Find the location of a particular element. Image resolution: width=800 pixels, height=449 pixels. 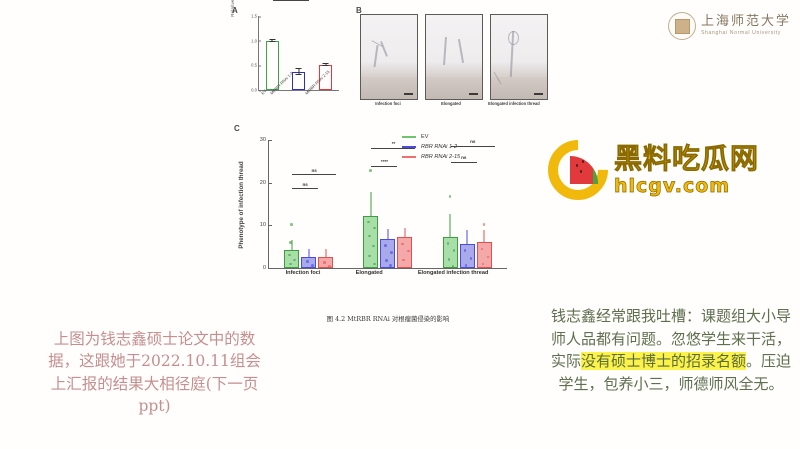

panel-b-letter: B is located at coordinates (359, 10).